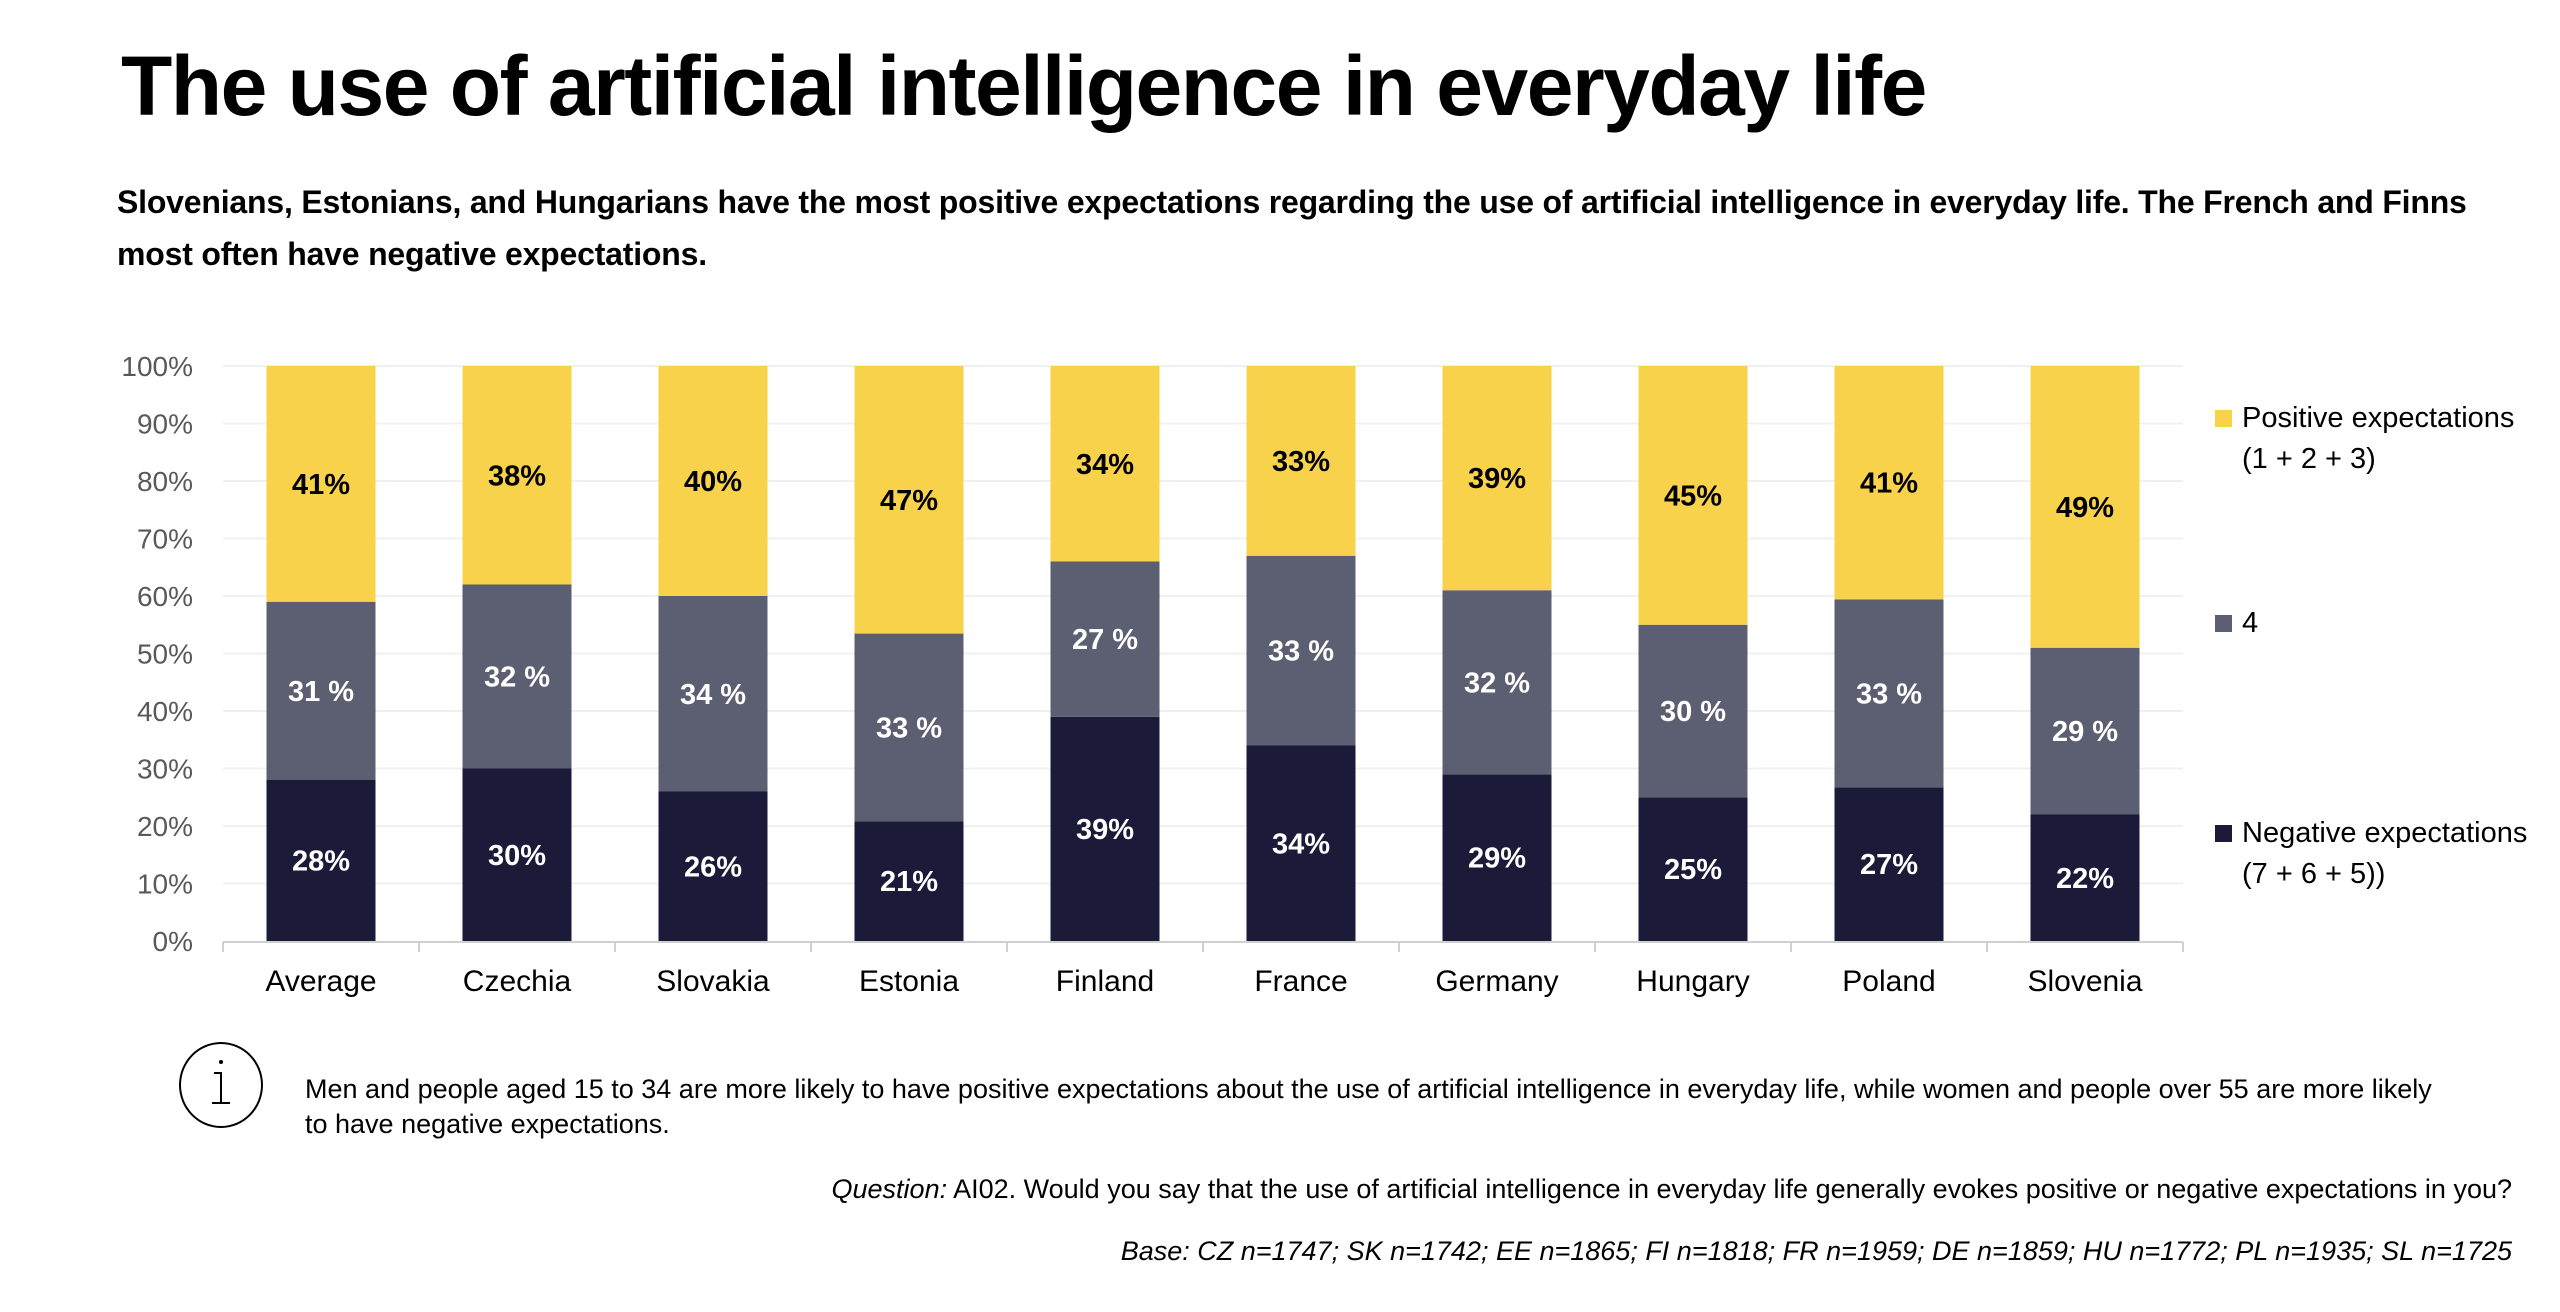  Describe the element at coordinates (165, 424) in the screenshot. I see `y-tick-label: 90%` at that location.